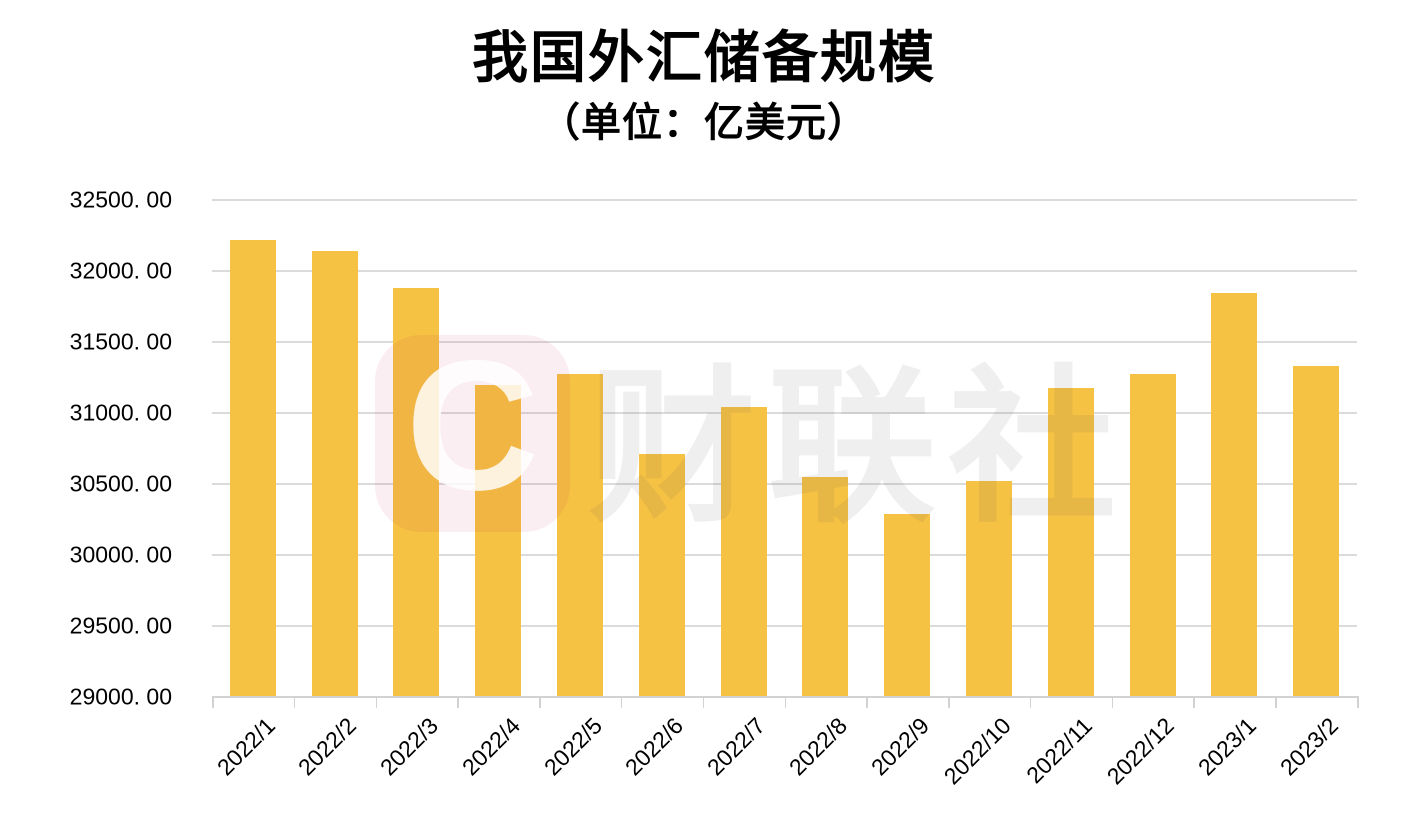 The height and width of the screenshot is (828, 1408). I want to click on x-axis-label: 2022/8, so click(818, 746).